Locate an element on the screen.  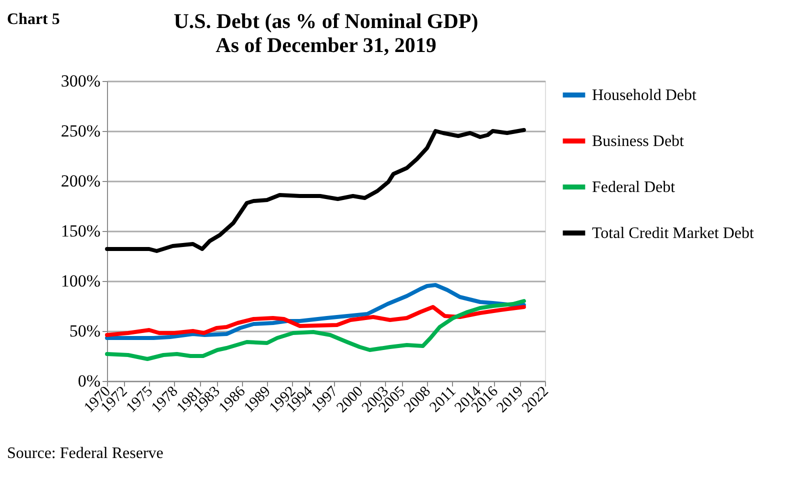
y-tick-label: 100% is located at coordinates (80, 281).